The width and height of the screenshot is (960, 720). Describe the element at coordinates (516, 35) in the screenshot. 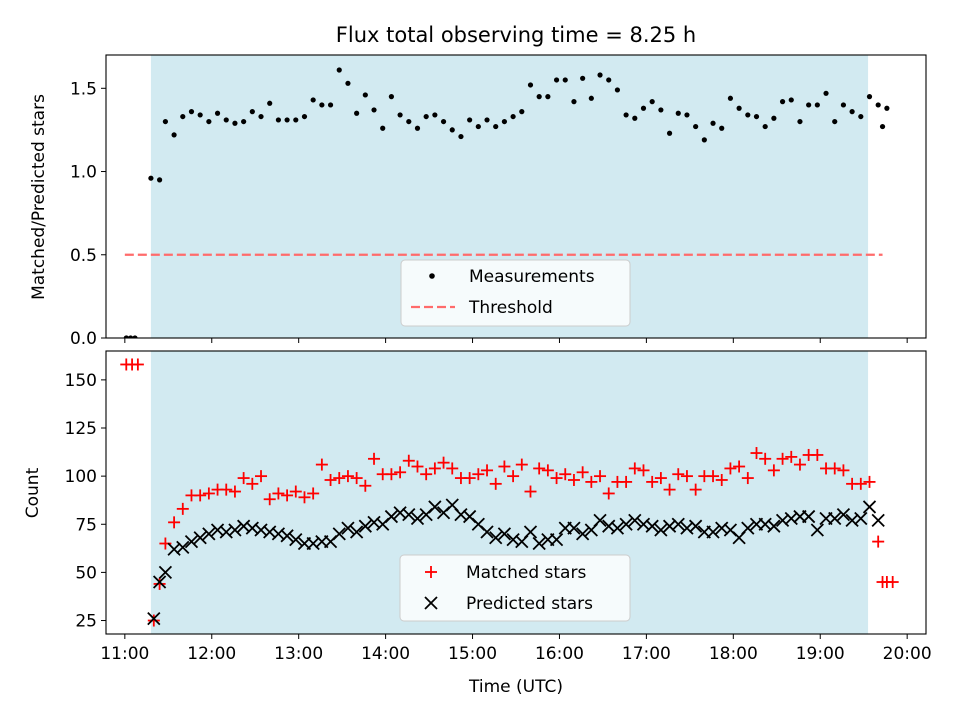

I see `chart-title: Flux total observing time = 8.25 h` at that location.